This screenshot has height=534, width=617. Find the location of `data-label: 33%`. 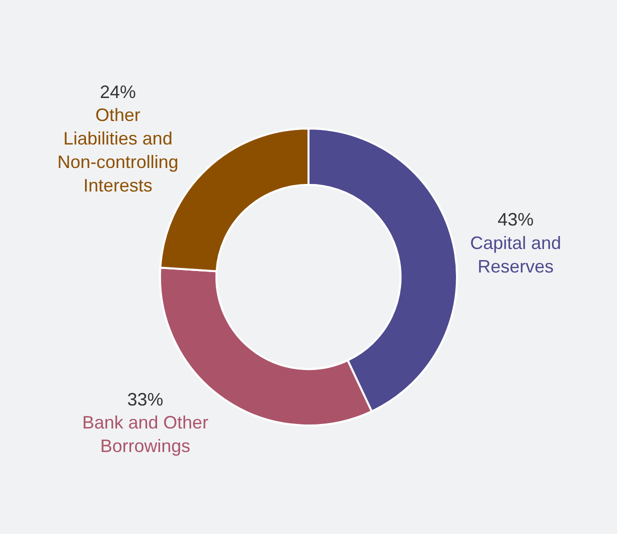

data-label: 33% is located at coordinates (145, 399).